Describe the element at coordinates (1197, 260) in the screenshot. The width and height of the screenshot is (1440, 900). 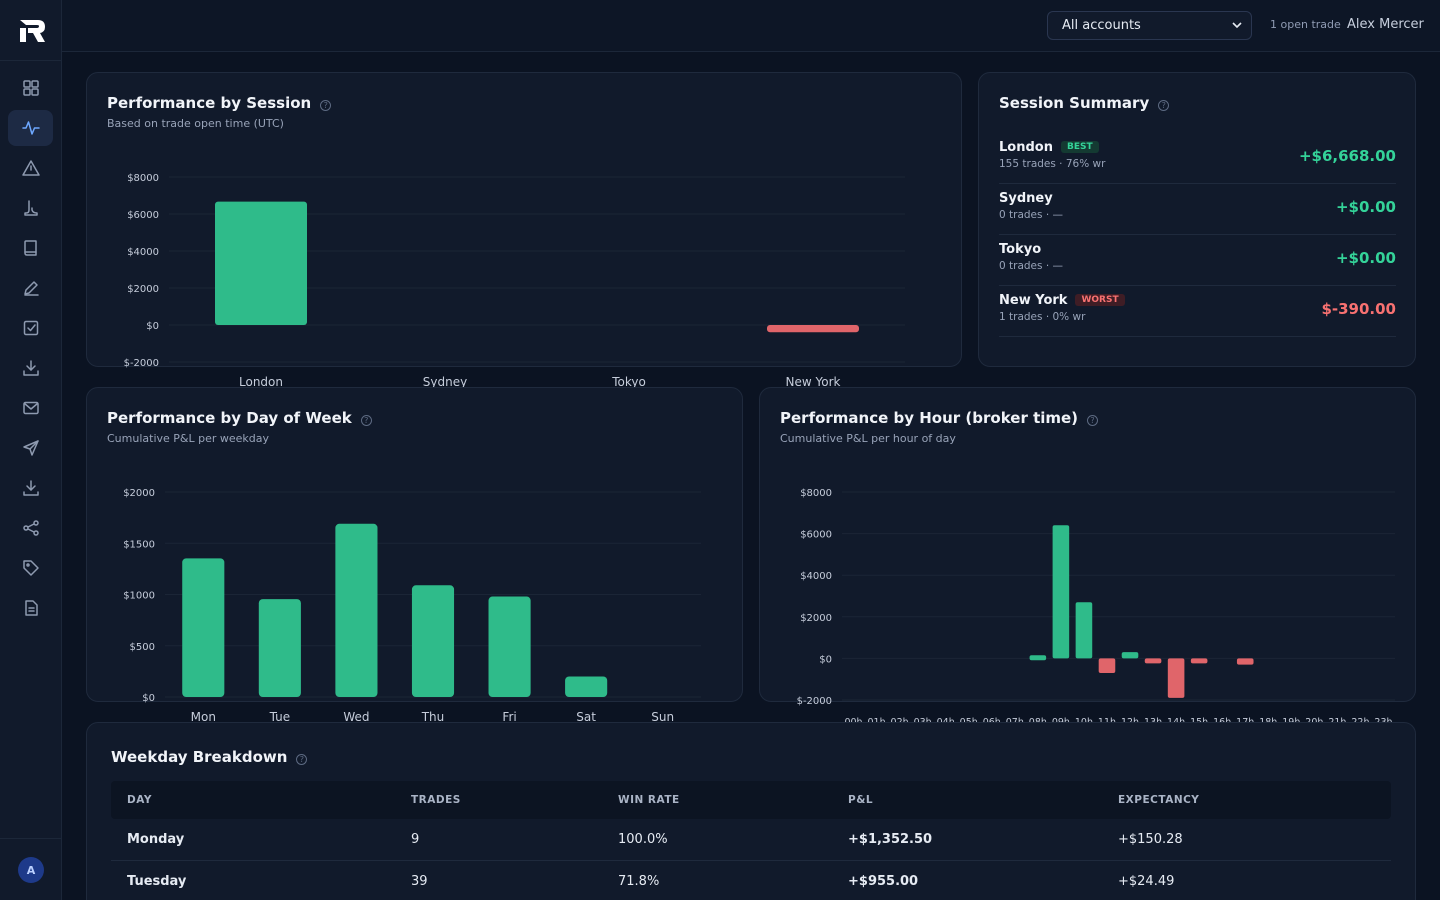
I see `session-summary-row: Tokyo 0 trades · — +$0.00` at that location.